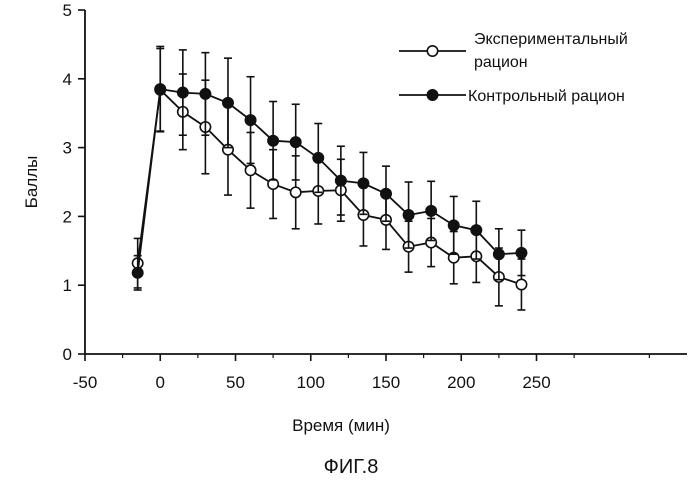  I want to click on legend-label: рацион, so click(501, 62).